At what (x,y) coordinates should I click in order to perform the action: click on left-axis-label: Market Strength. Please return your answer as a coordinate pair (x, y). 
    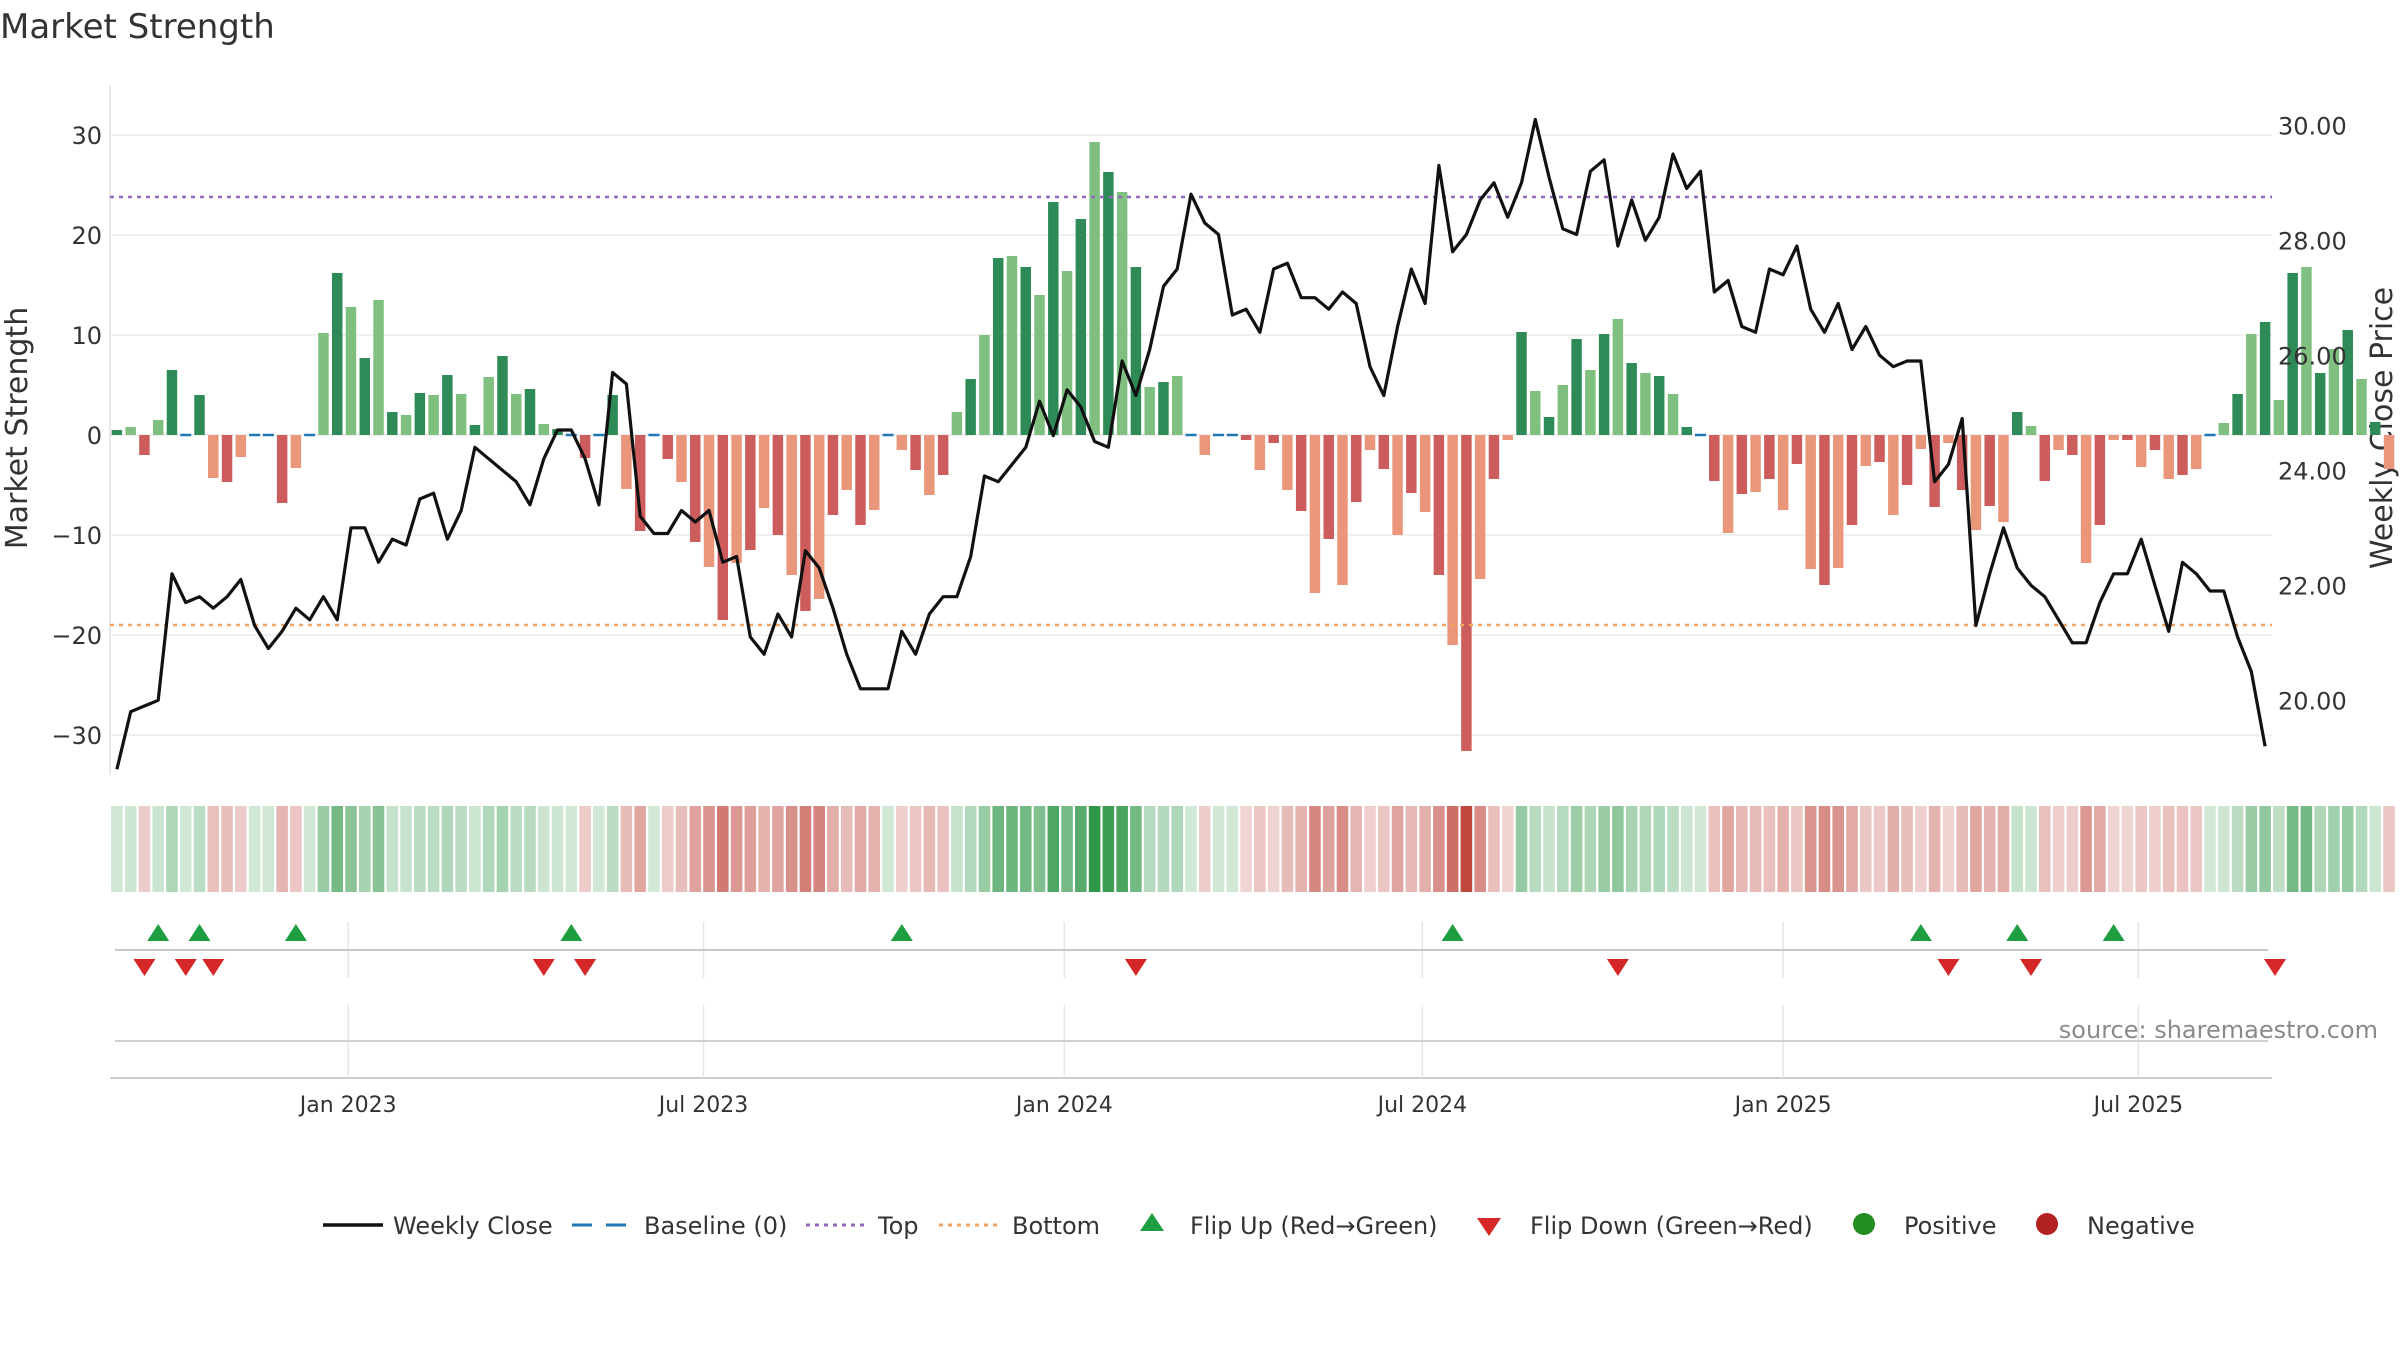
    Looking at the image, I should click on (17, 428).